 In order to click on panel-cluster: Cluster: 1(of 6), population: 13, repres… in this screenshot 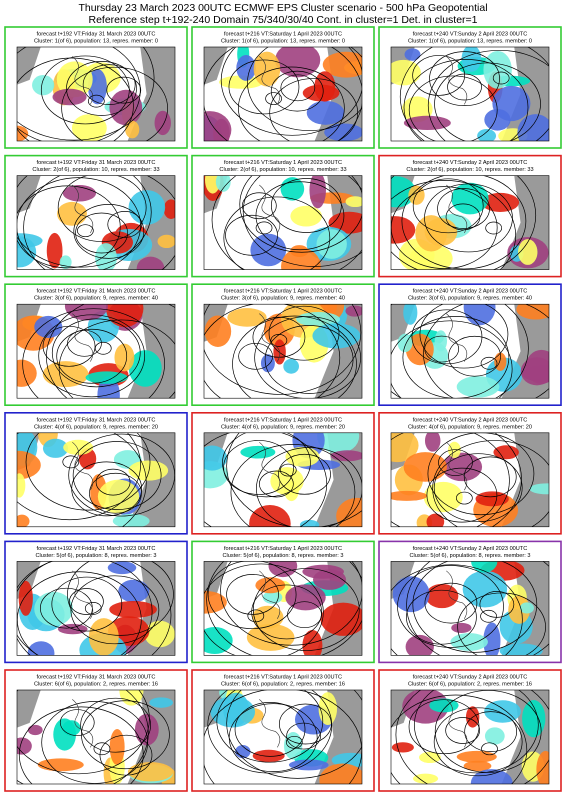, I will do `click(283, 41)`.